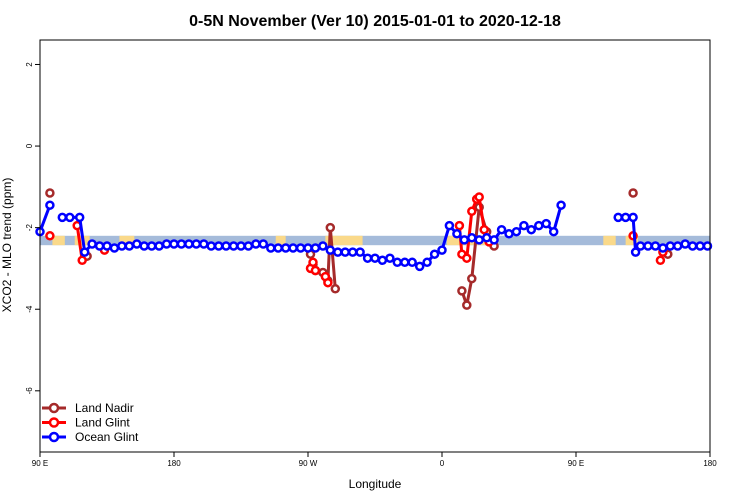  What do you see at coordinates (375, 240) in the screenshot?
I see `ocean-band` at bounding box center [375, 240].